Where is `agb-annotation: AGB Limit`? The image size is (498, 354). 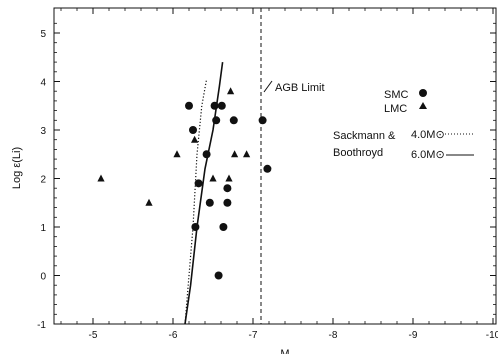
agb-annotation: AGB Limit is located at coordinates (294, 87).